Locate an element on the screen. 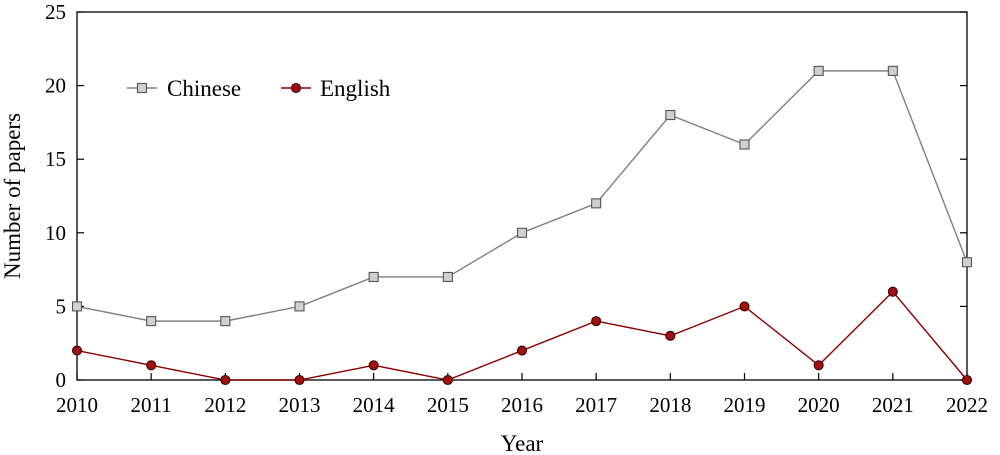 The width and height of the screenshot is (1000, 455). x-tick-label-2017: 2017 is located at coordinates (596, 405).